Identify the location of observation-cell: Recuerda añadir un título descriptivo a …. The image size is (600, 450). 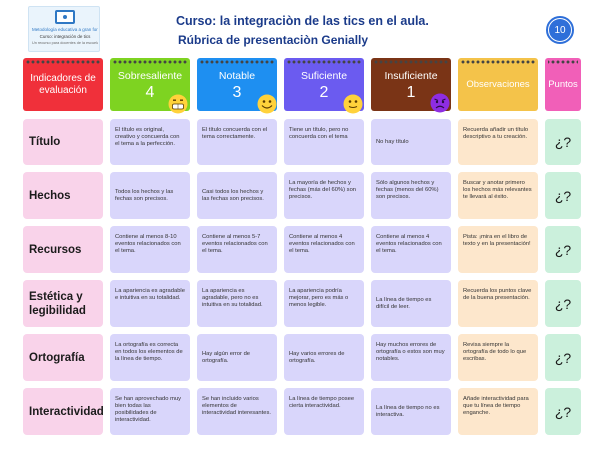
(498, 142).